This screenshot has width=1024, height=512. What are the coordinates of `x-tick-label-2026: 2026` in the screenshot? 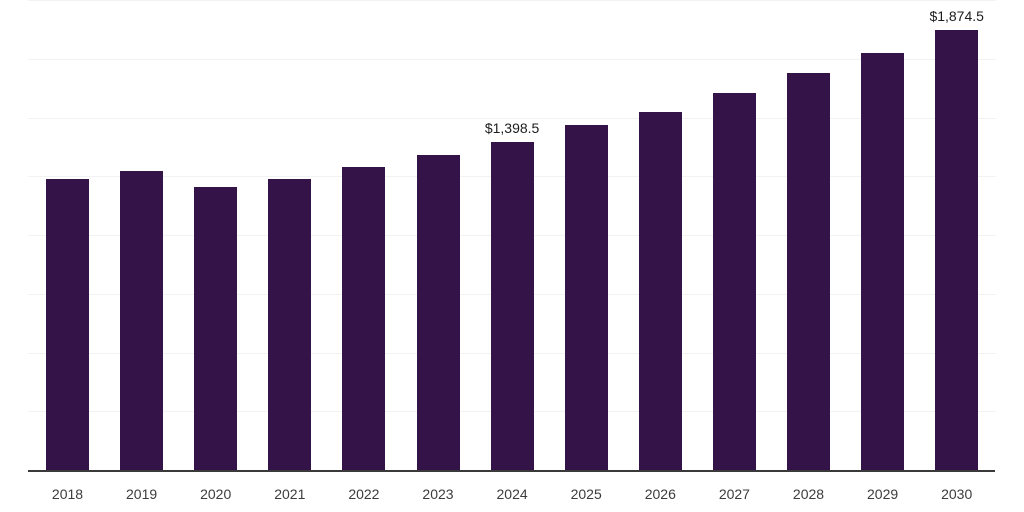 It's located at (660, 494).